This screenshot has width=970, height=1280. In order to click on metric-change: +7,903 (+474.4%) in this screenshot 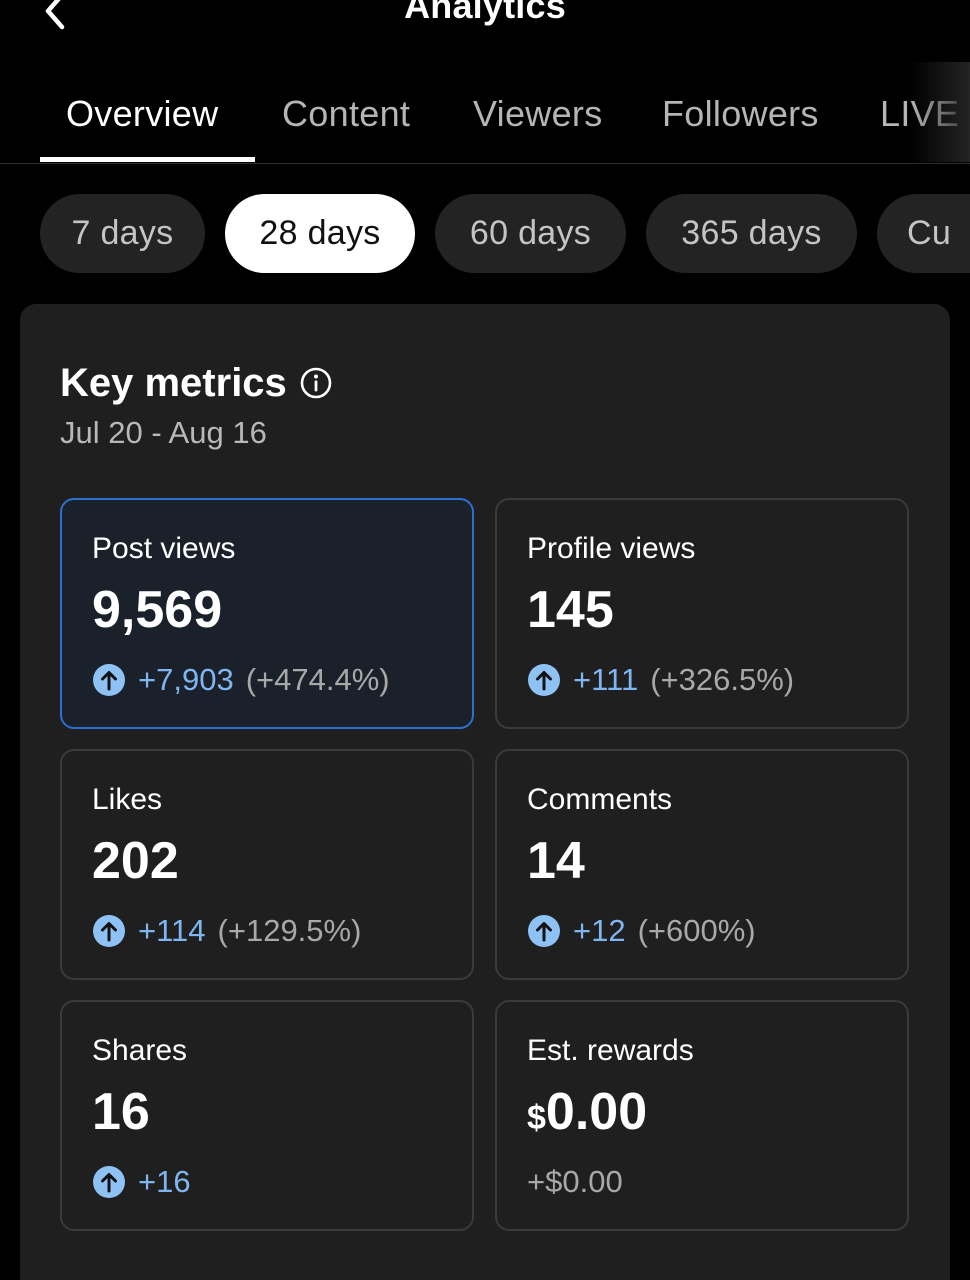, I will do `click(241, 680)`.